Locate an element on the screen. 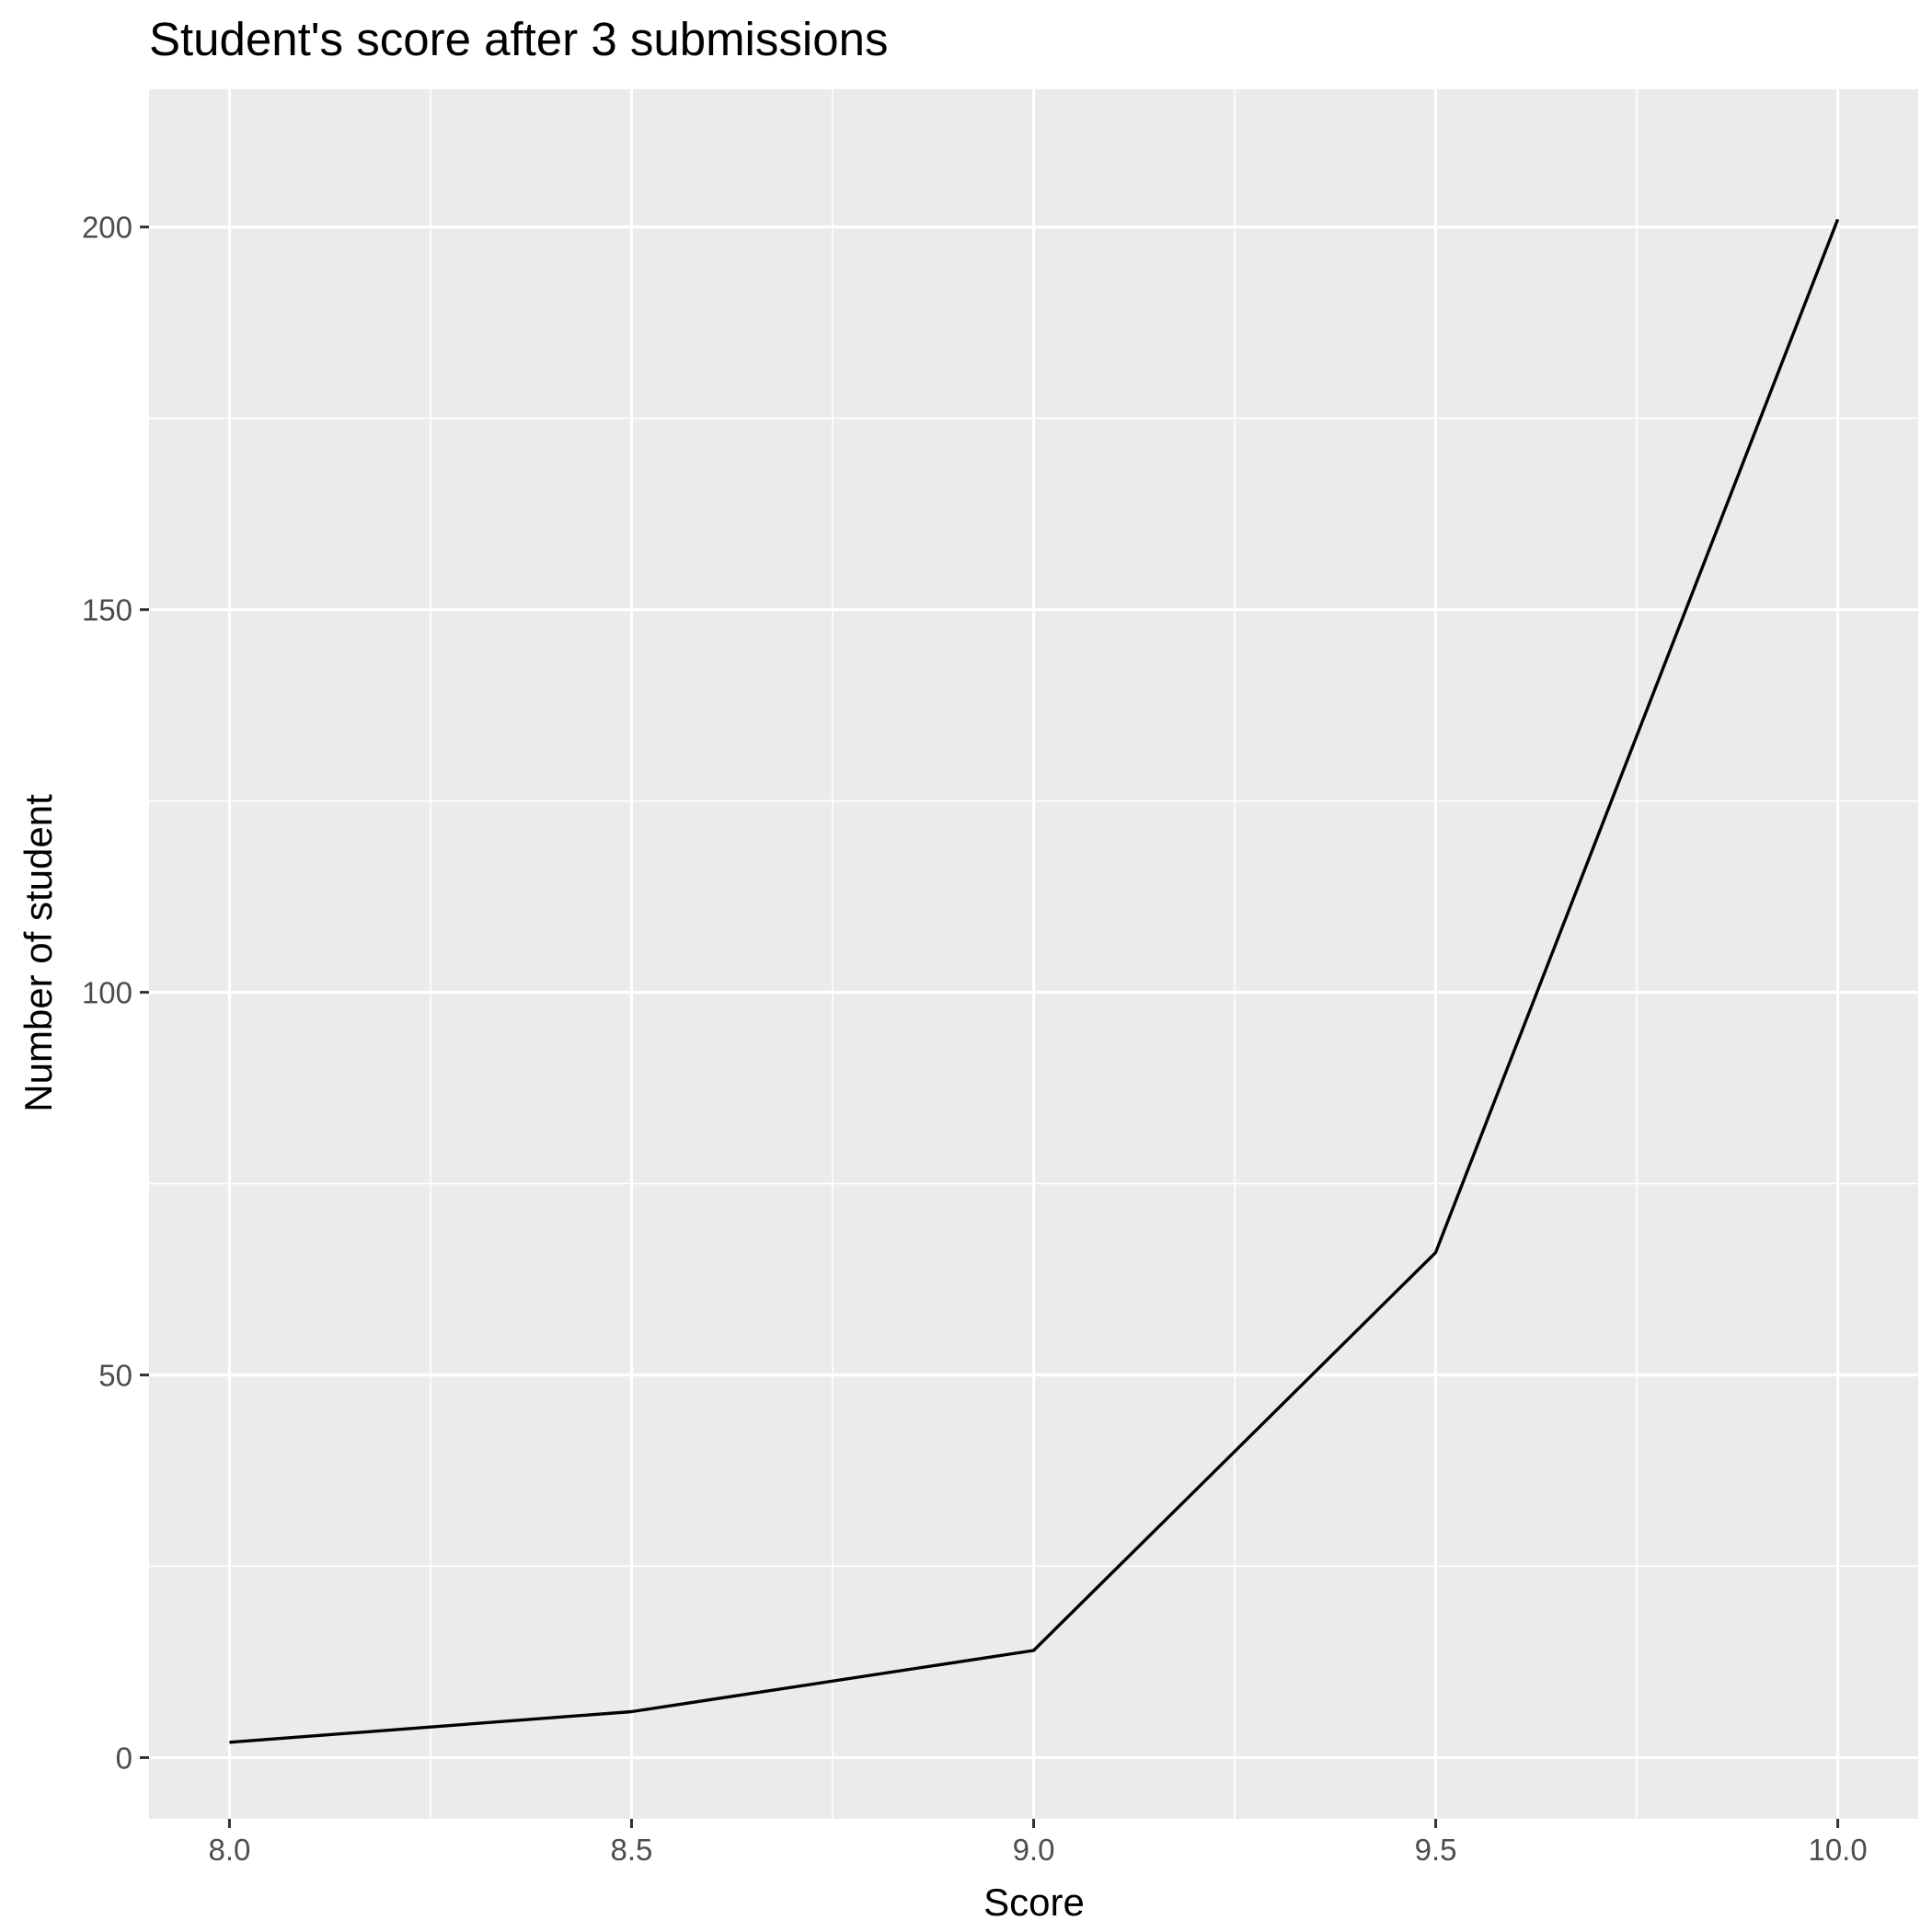  chart-title: Student's score after 3 submissions is located at coordinates (518, 39).